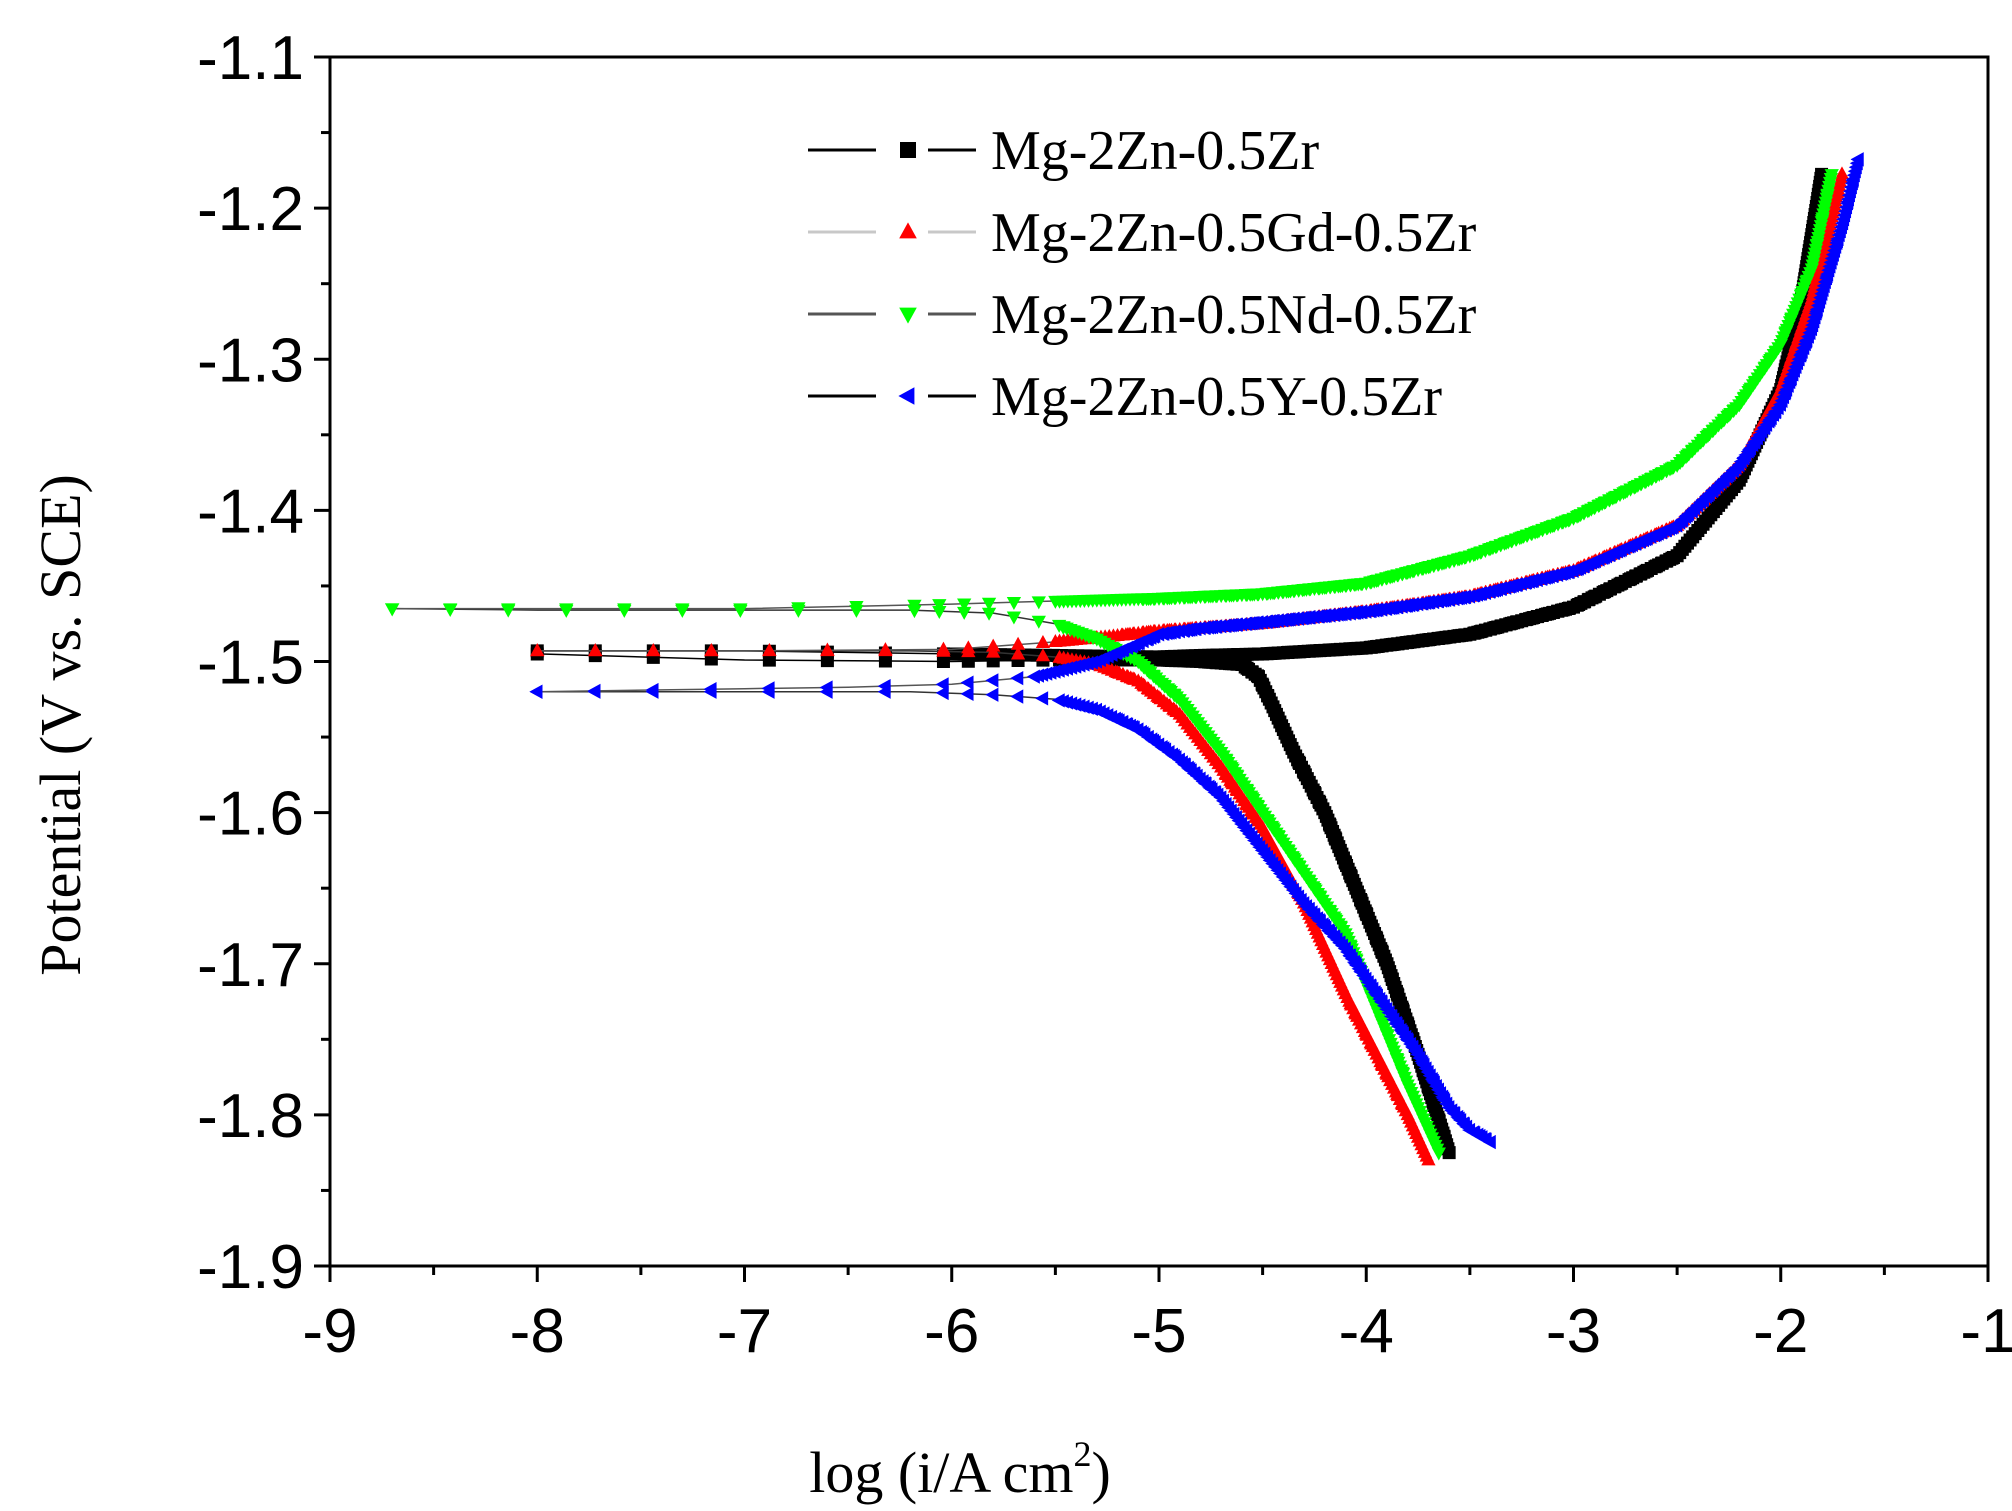 The height and width of the screenshot is (1511, 2012). I want to click on x-axis-title-close: ), so click(1100, 1472).